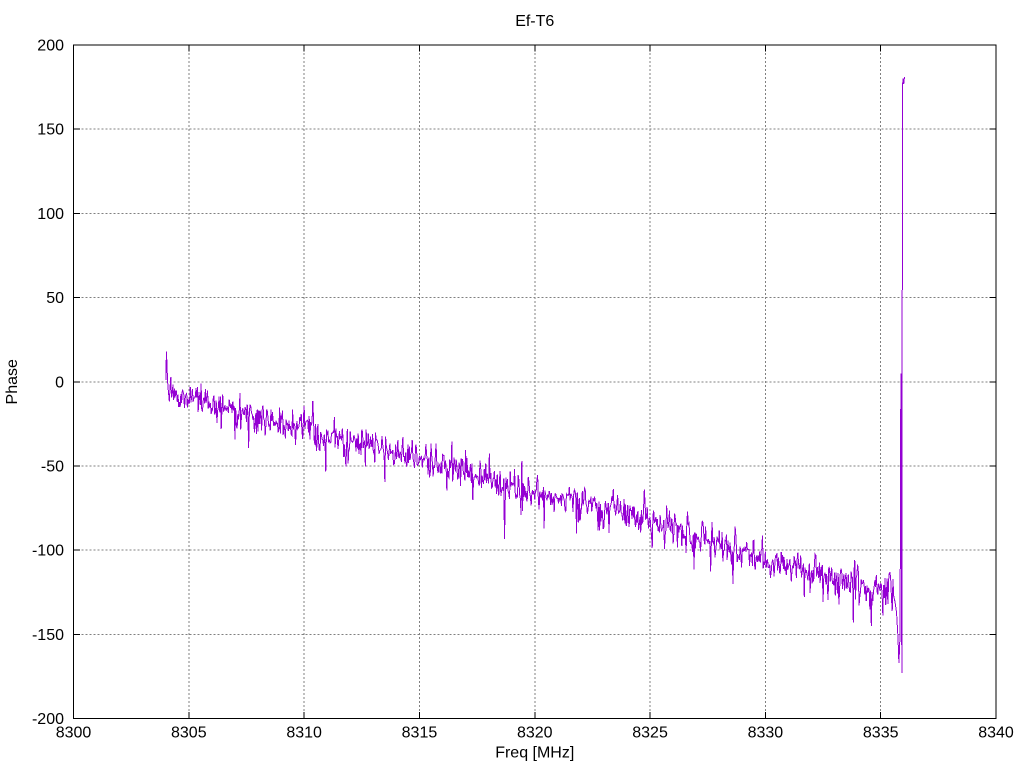  I want to click on svg-text: 8305, so click(189, 733).